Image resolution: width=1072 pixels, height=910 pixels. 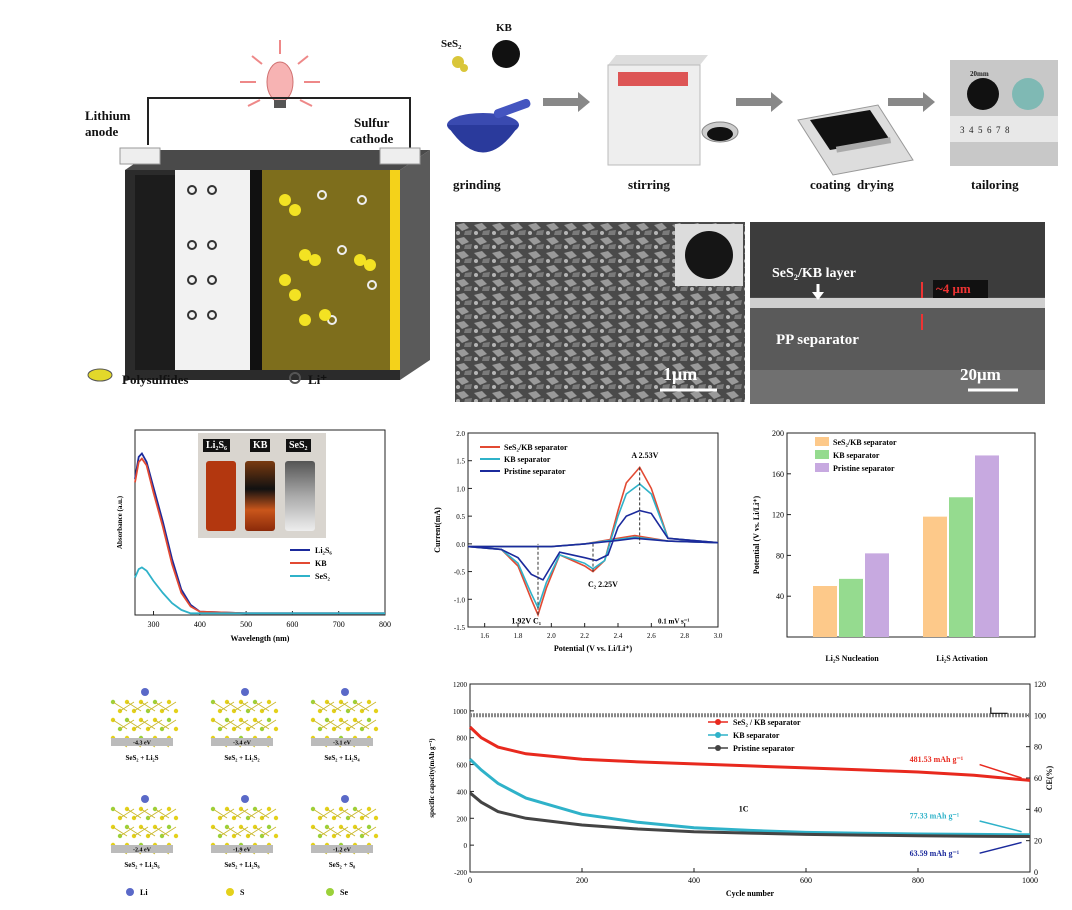 I want to click on x-axis-label: Wavelength (nm), so click(x=260, y=638).